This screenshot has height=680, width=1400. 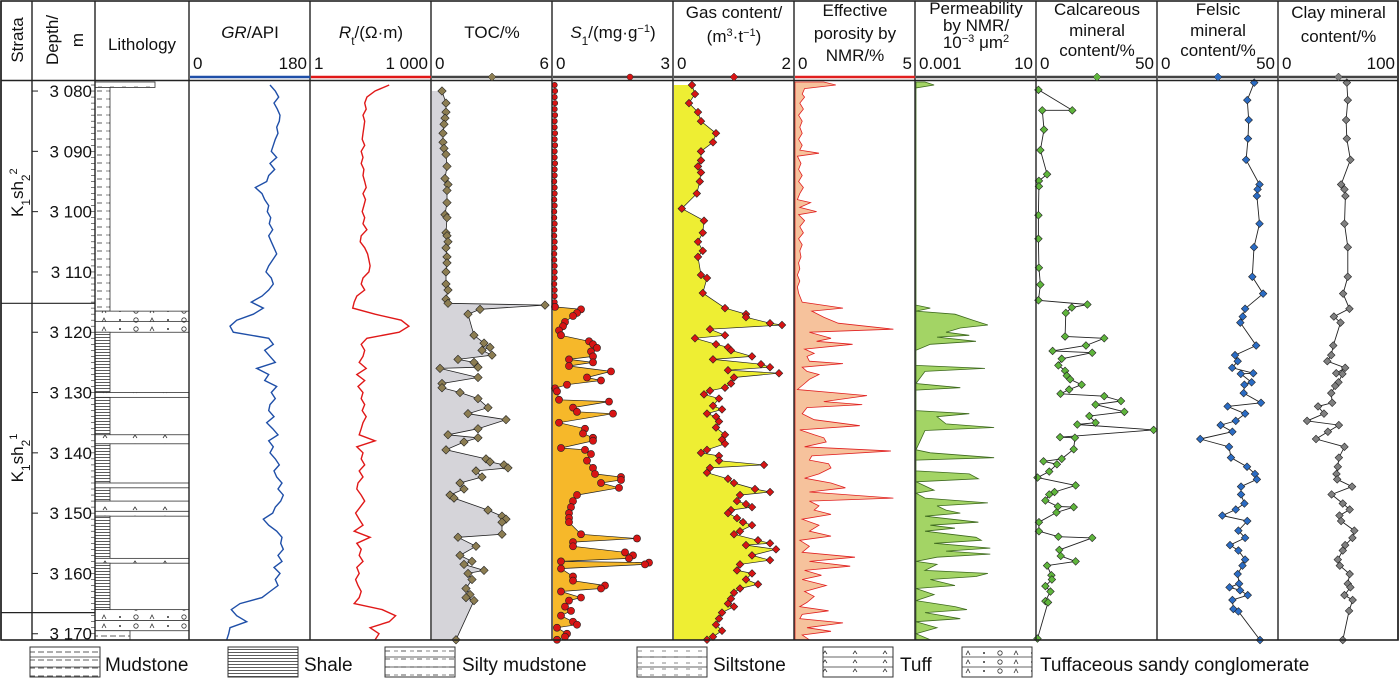 I want to click on gr-scale-min: 0, so click(x=197, y=63).